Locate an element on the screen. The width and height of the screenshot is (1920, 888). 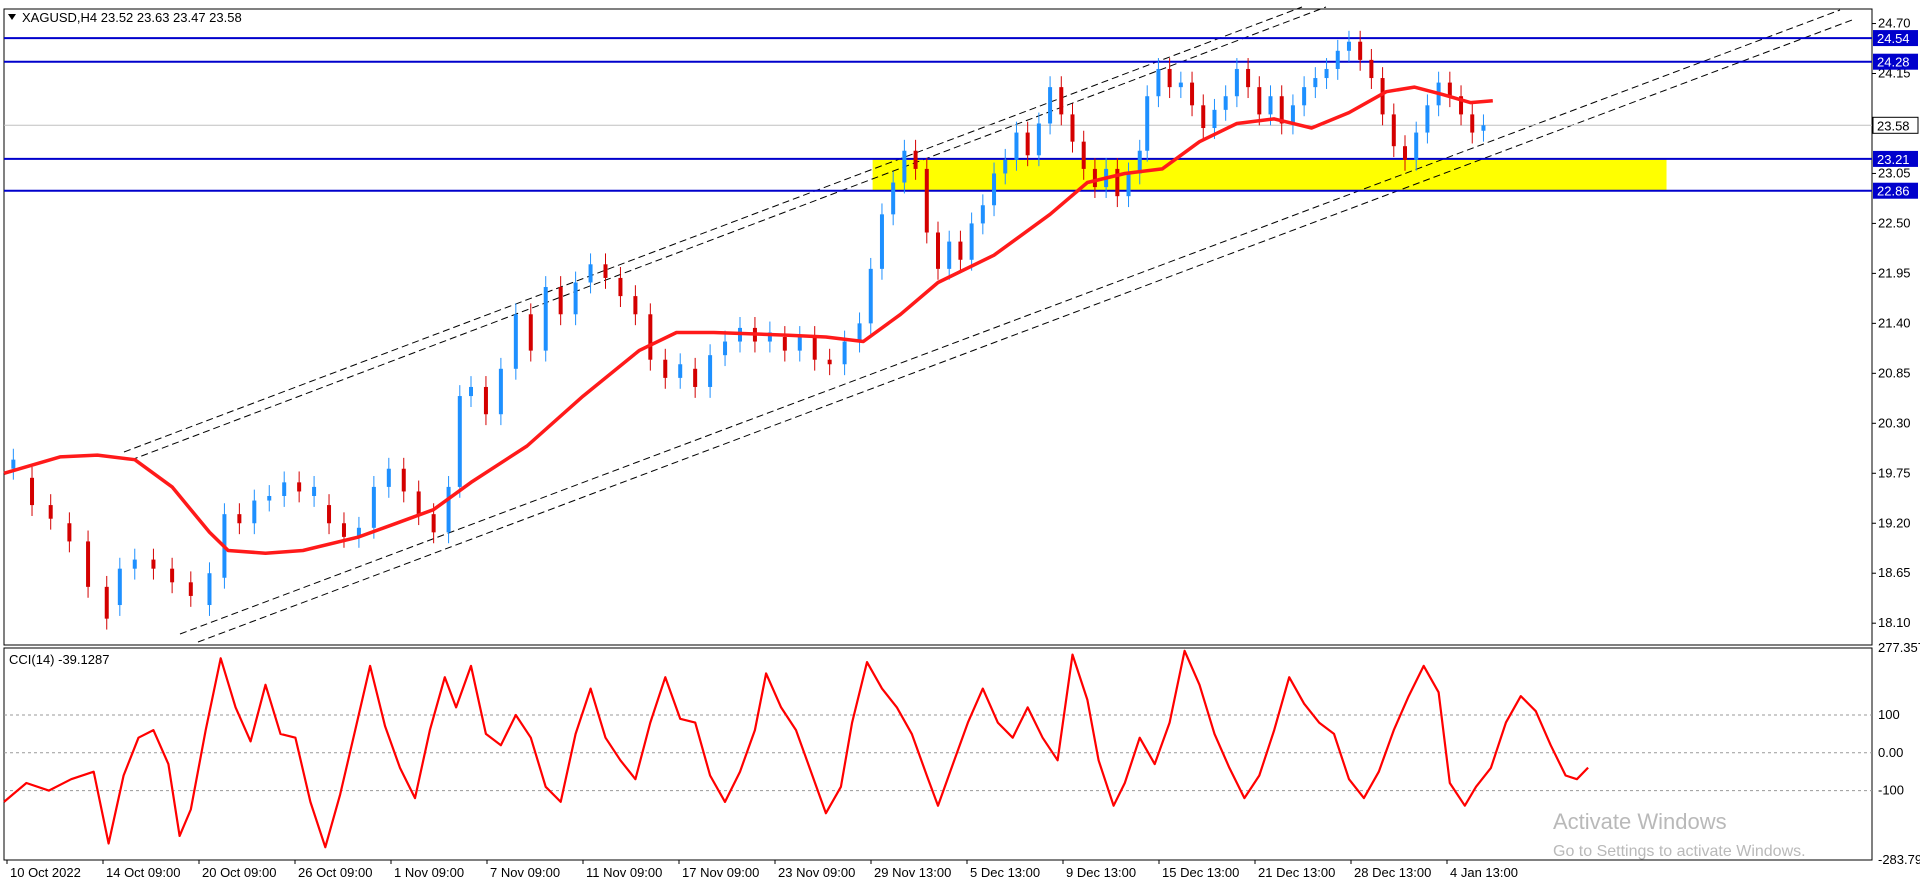
watermark-line-1: Activate Windows is located at coordinates (1640, 821).